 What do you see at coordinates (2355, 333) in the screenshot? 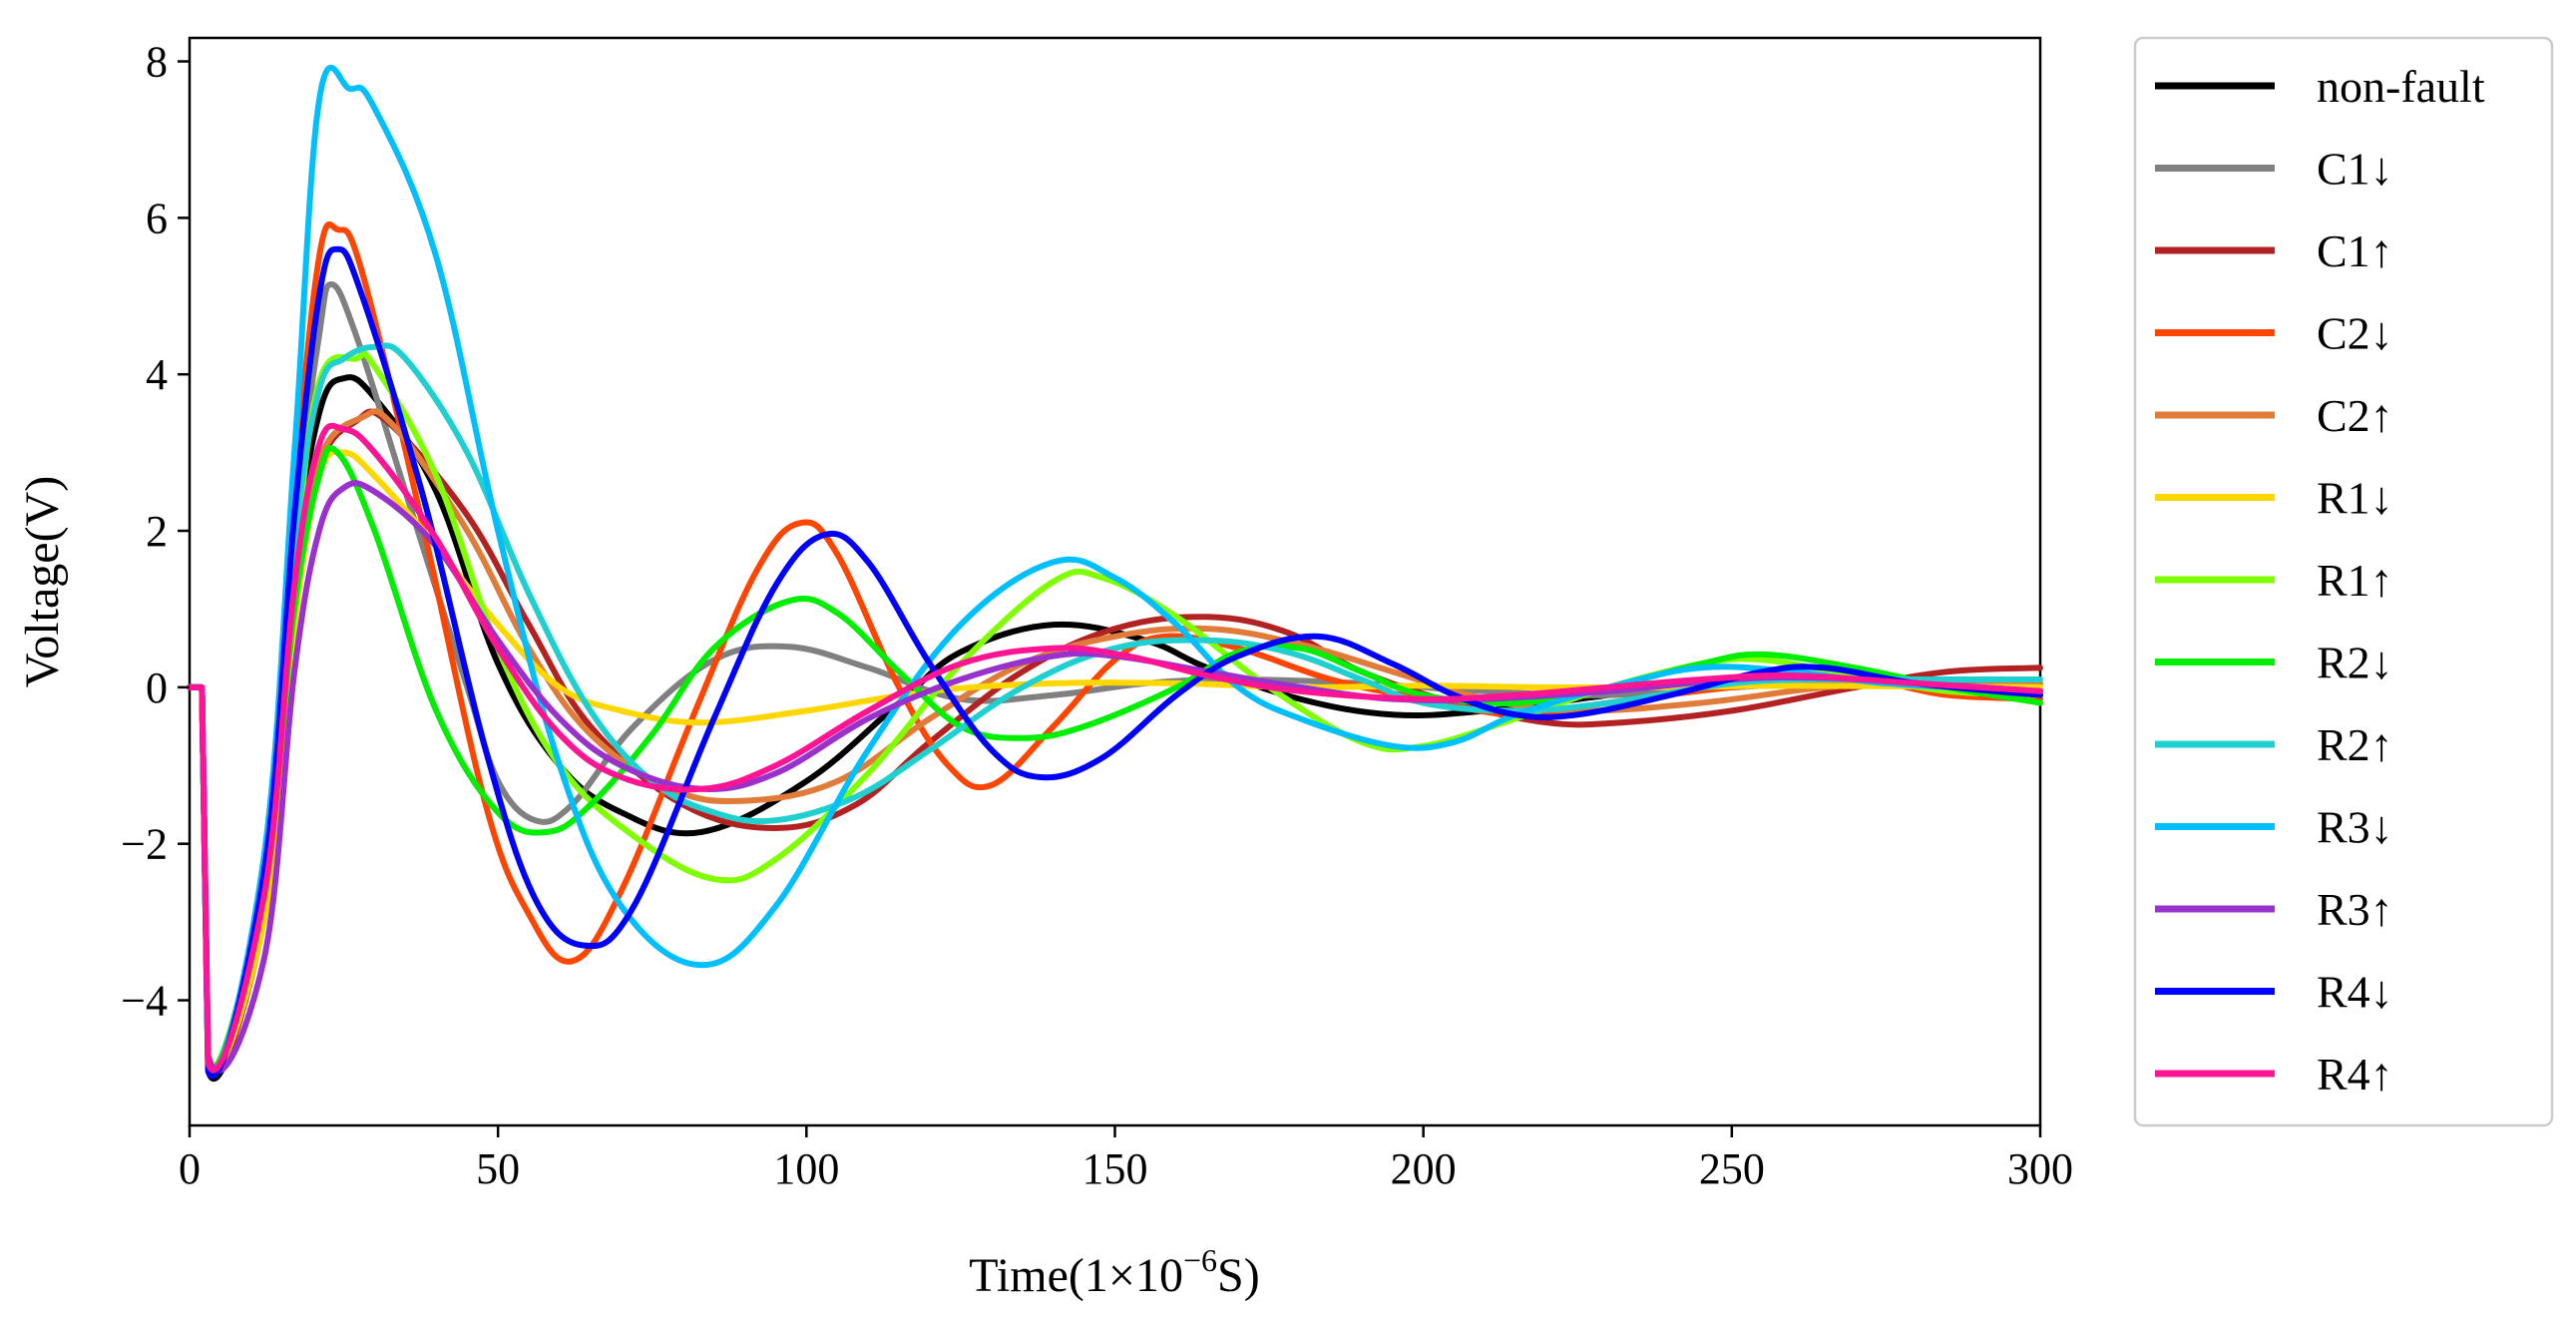
I see `legend-label: C2↓` at bounding box center [2355, 333].